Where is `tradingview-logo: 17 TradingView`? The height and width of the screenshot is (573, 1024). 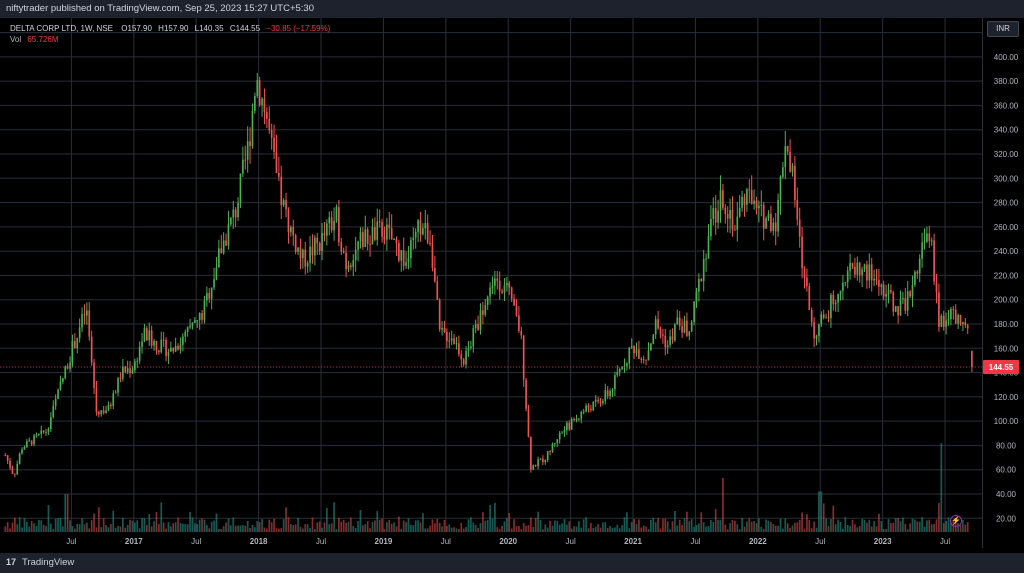 tradingview-logo: 17 TradingView is located at coordinates (40, 562).